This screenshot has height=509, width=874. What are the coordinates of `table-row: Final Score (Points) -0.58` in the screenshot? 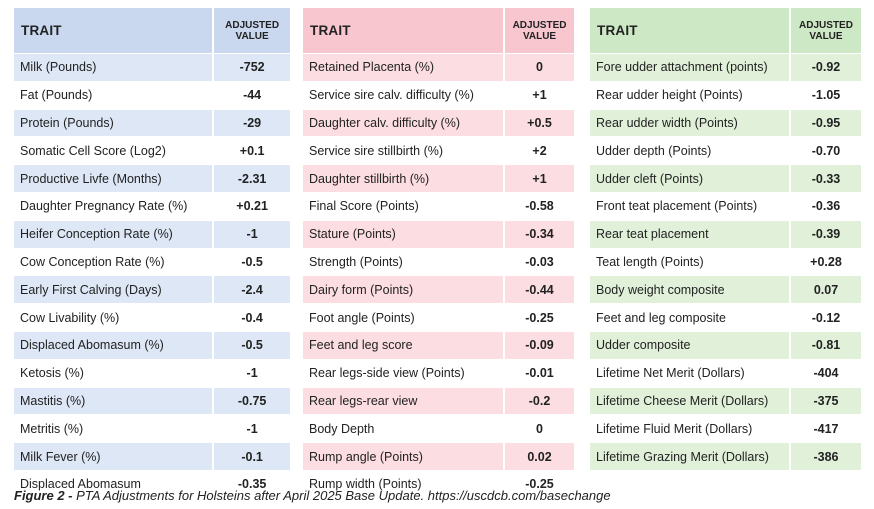 It's located at (438, 205).